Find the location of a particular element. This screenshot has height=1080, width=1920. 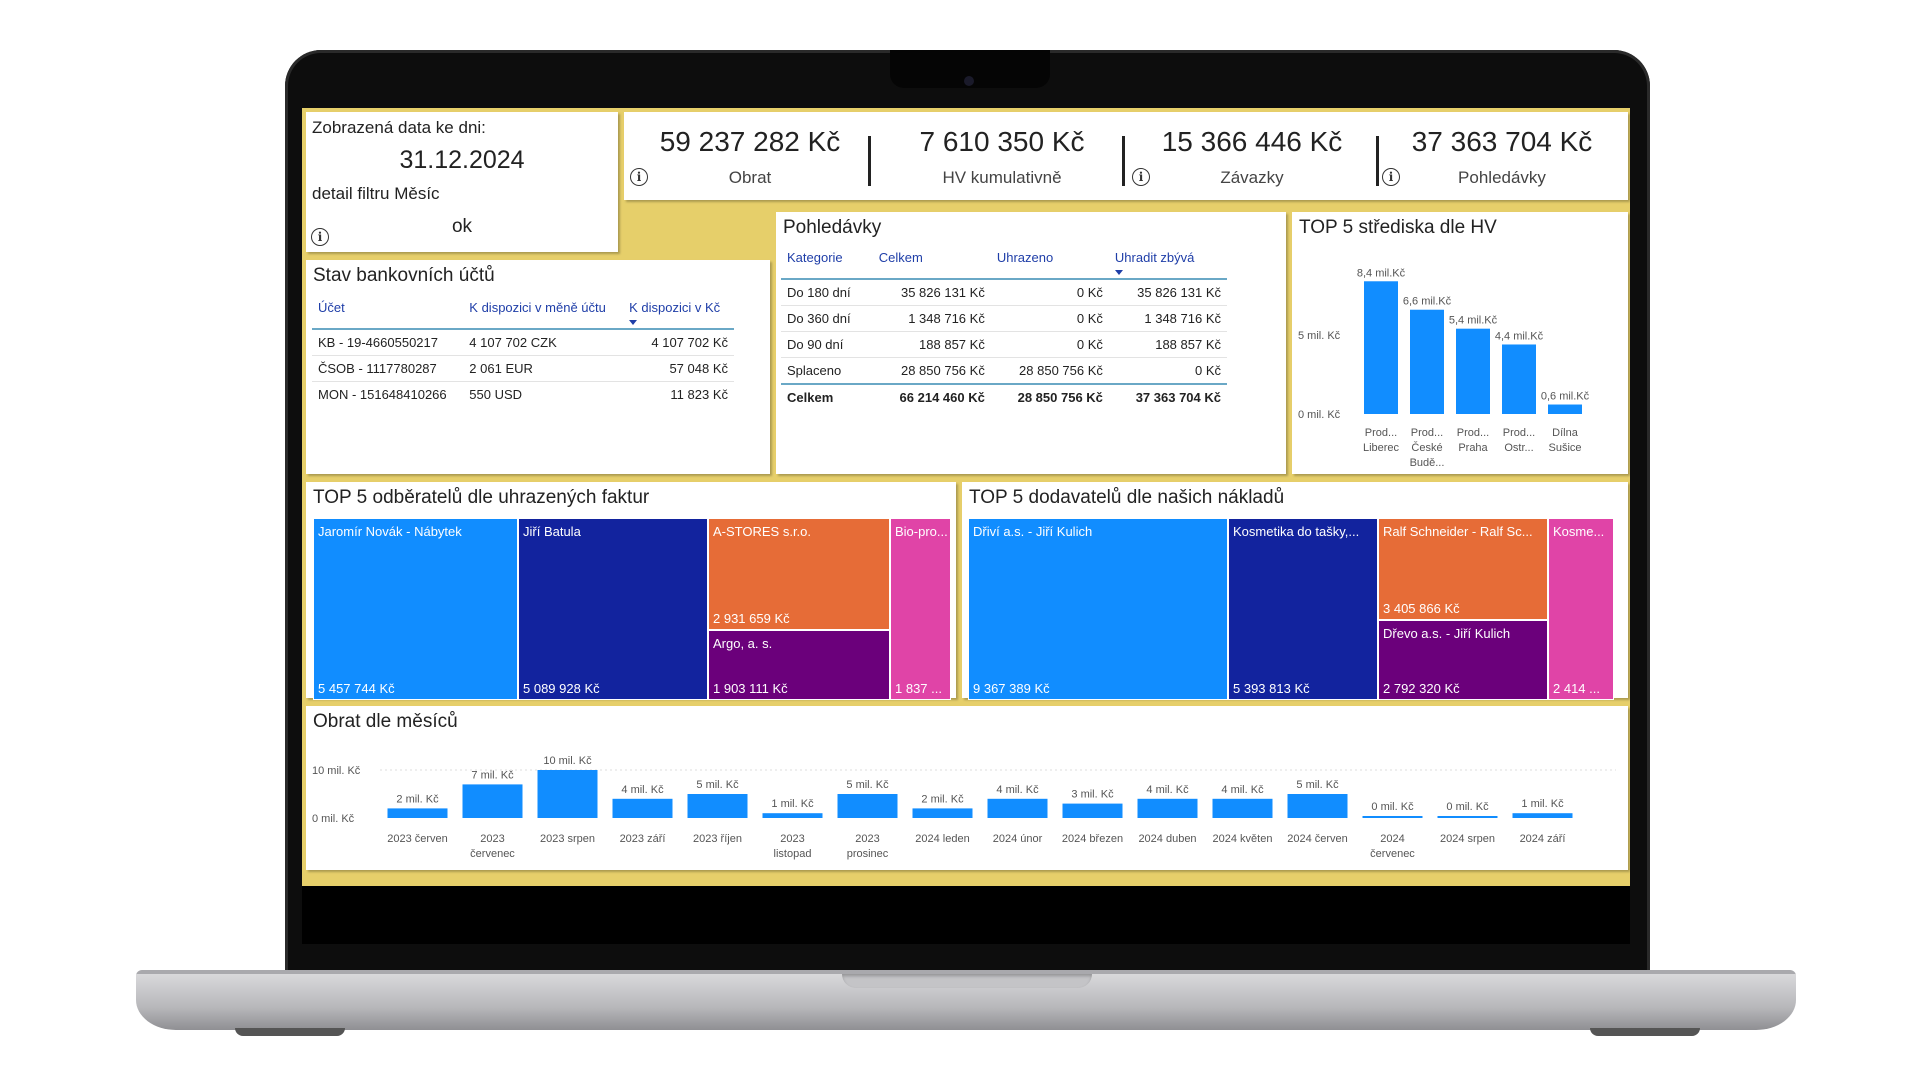

tile-label: Dřiví a.s. - Jiří Kulich is located at coordinates (1033, 531).